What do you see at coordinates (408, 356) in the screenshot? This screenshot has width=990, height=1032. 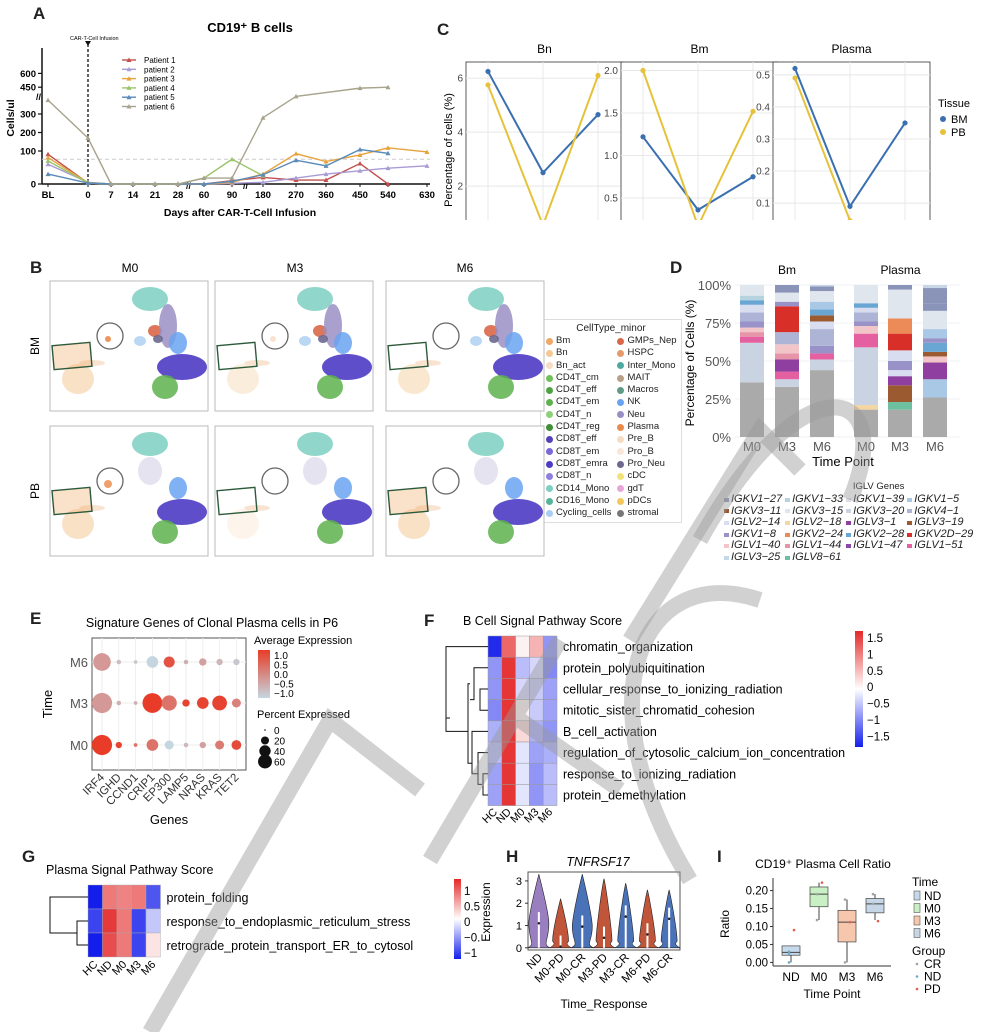 I see `highlight-rect-bm-cells` at bounding box center [408, 356].